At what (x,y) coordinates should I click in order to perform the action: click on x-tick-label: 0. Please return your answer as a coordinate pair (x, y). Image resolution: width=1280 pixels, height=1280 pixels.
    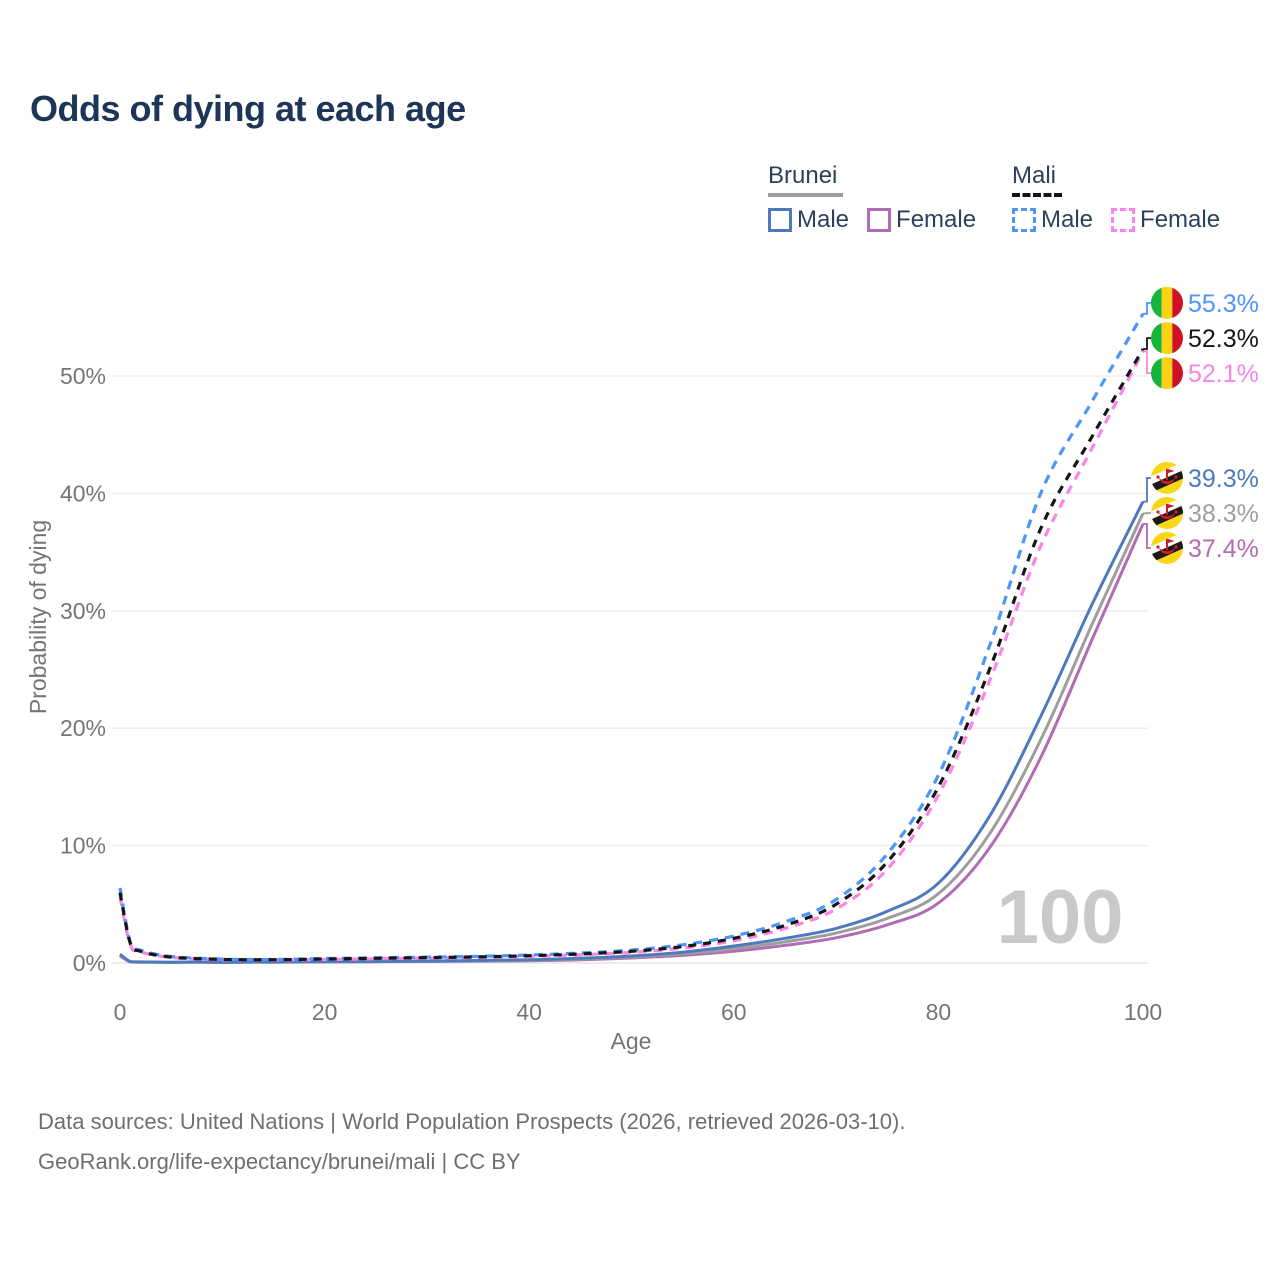
    Looking at the image, I should click on (120, 1012).